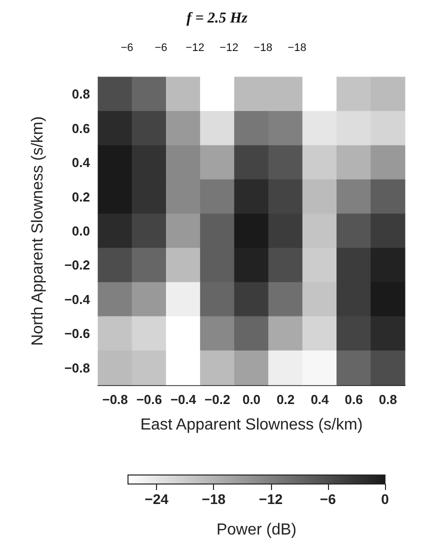 This screenshot has height=546, width=425. I want to click on color-bar-title: Power (dB), so click(256, 530).